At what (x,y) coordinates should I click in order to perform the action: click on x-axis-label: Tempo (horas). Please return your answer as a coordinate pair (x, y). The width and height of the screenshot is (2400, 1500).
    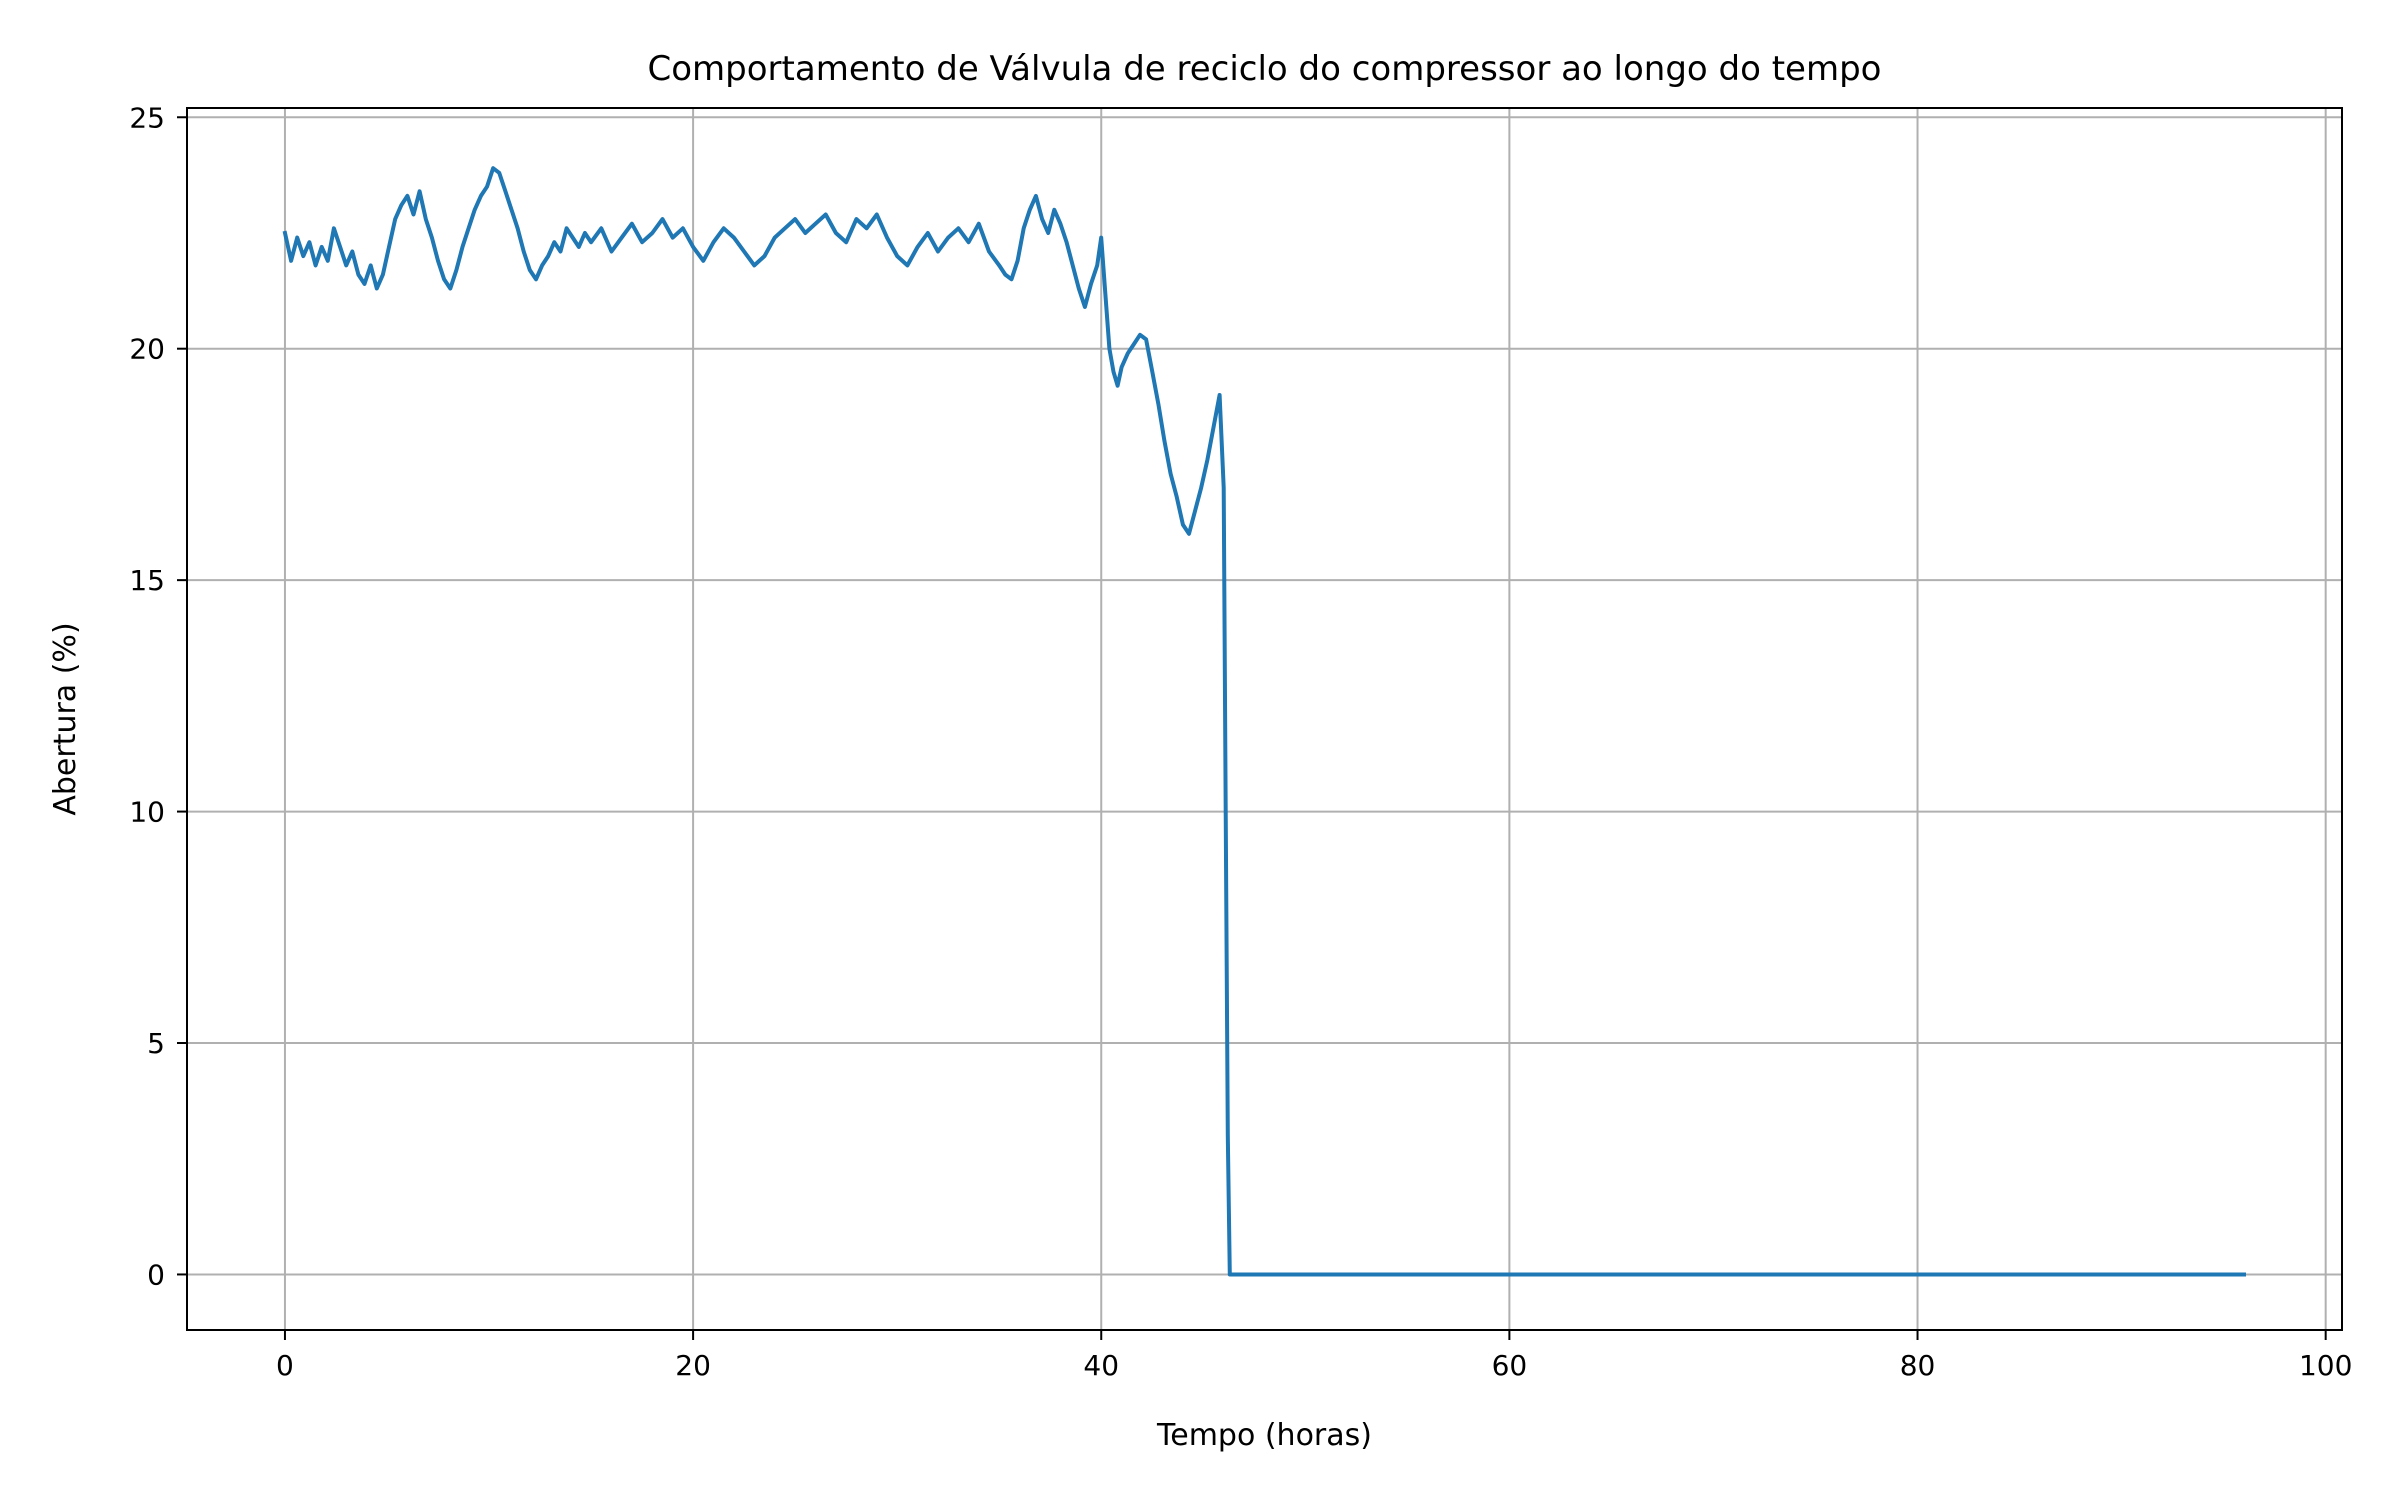
    Looking at the image, I should click on (1264, 1435).